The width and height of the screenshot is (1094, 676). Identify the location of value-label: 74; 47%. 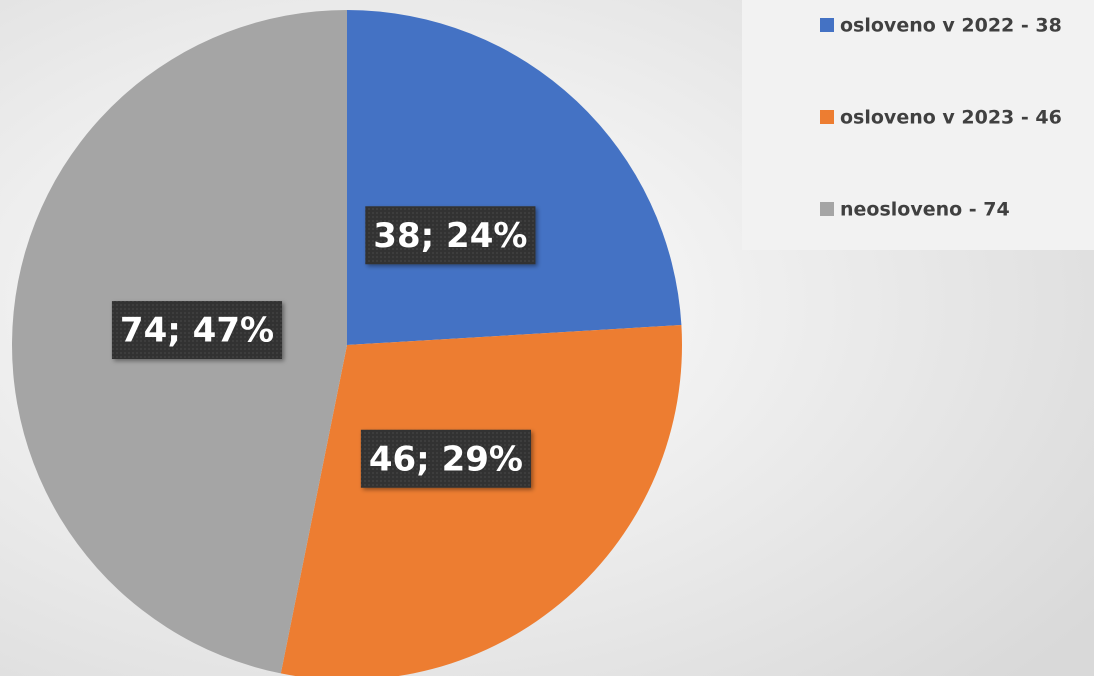
(197, 331).